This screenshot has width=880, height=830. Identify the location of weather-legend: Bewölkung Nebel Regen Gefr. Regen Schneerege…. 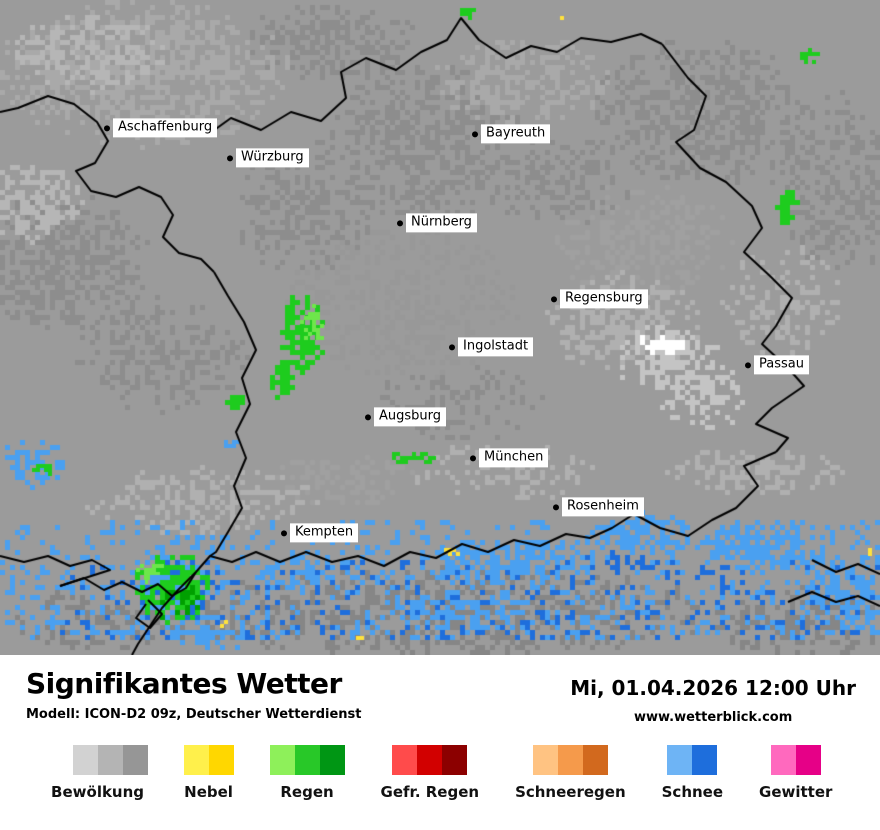
(440, 773).